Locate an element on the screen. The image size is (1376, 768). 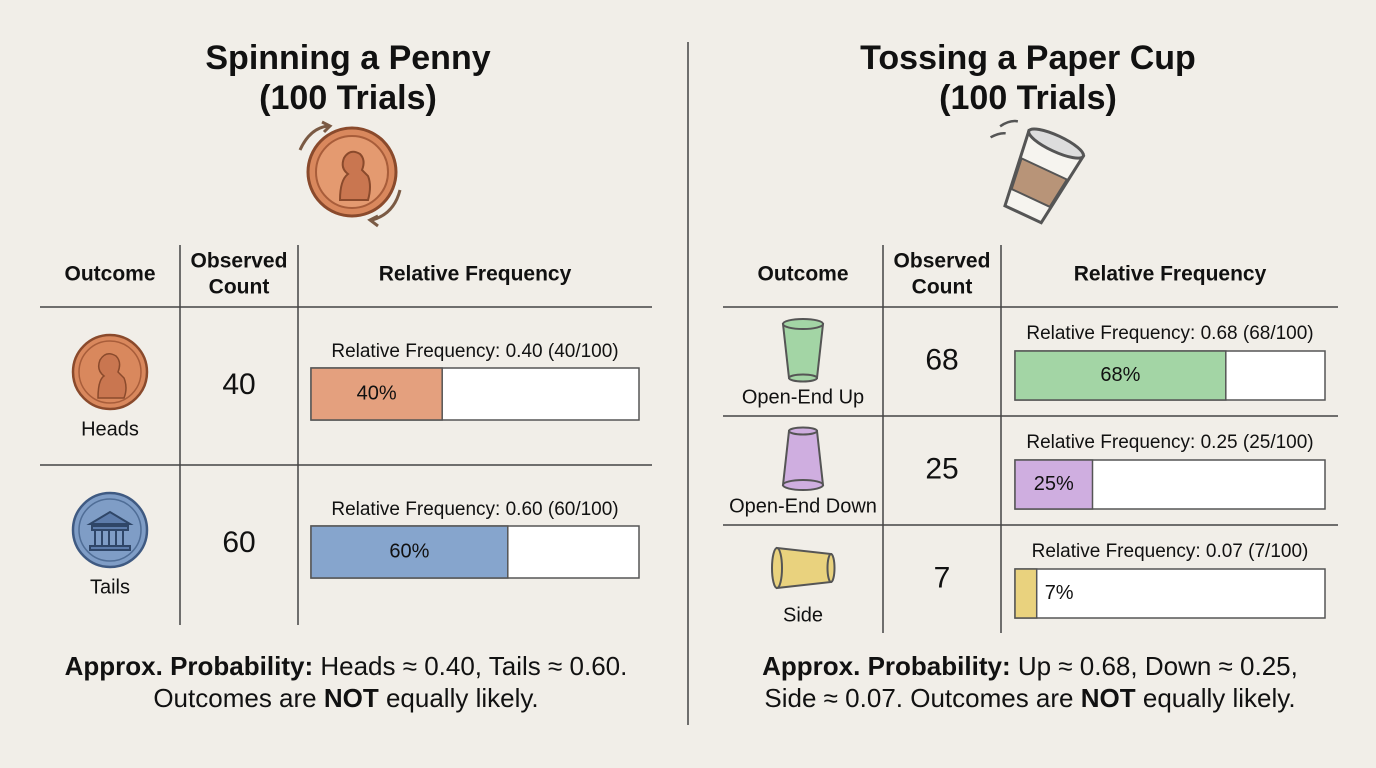
bar-label: 68% is located at coordinates (1120, 375).